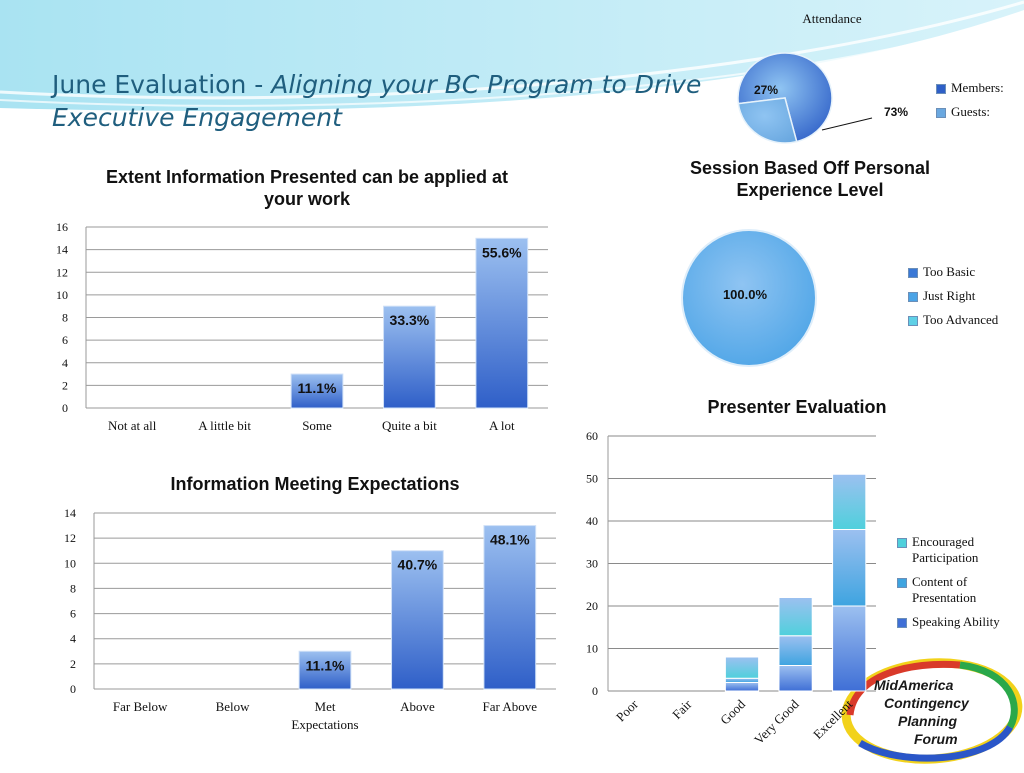 The width and height of the screenshot is (1024, 773). Describe the element at coordinates (325, 665) in the screenshot. I see `meeting-data-label: 11.1%` at that location.